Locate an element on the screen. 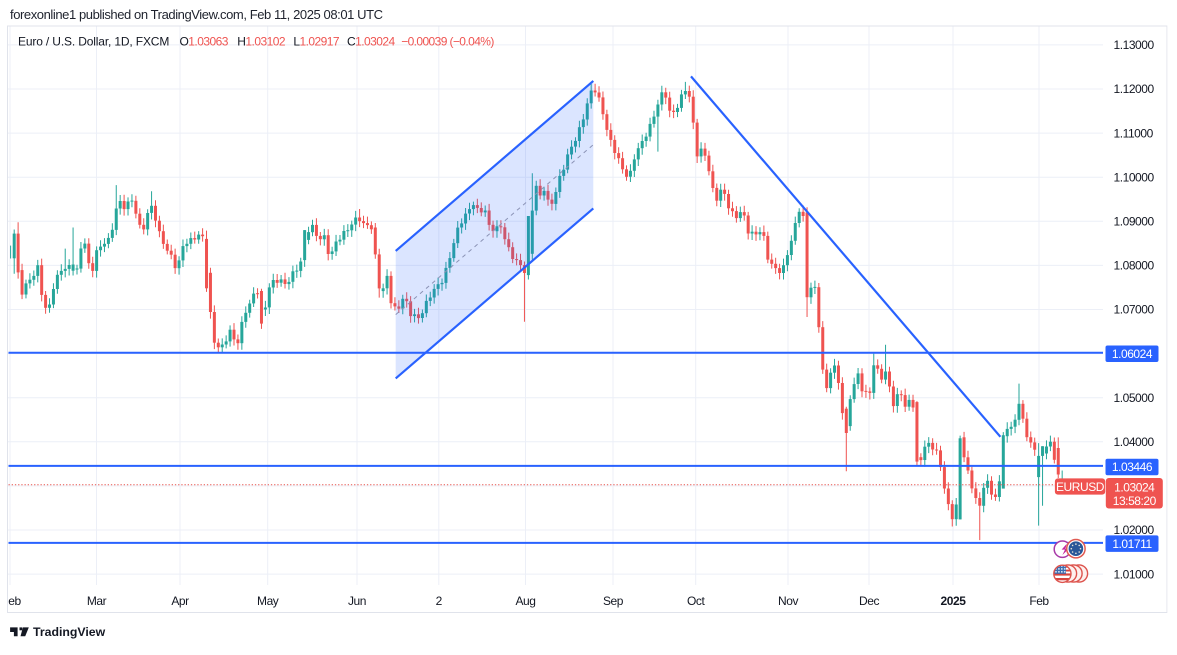 The width and height of the screenshot is (1177, 655). svg-text: Euro / U.S. Dollar, 1D, FXCM is located at coordinates (93, 41).